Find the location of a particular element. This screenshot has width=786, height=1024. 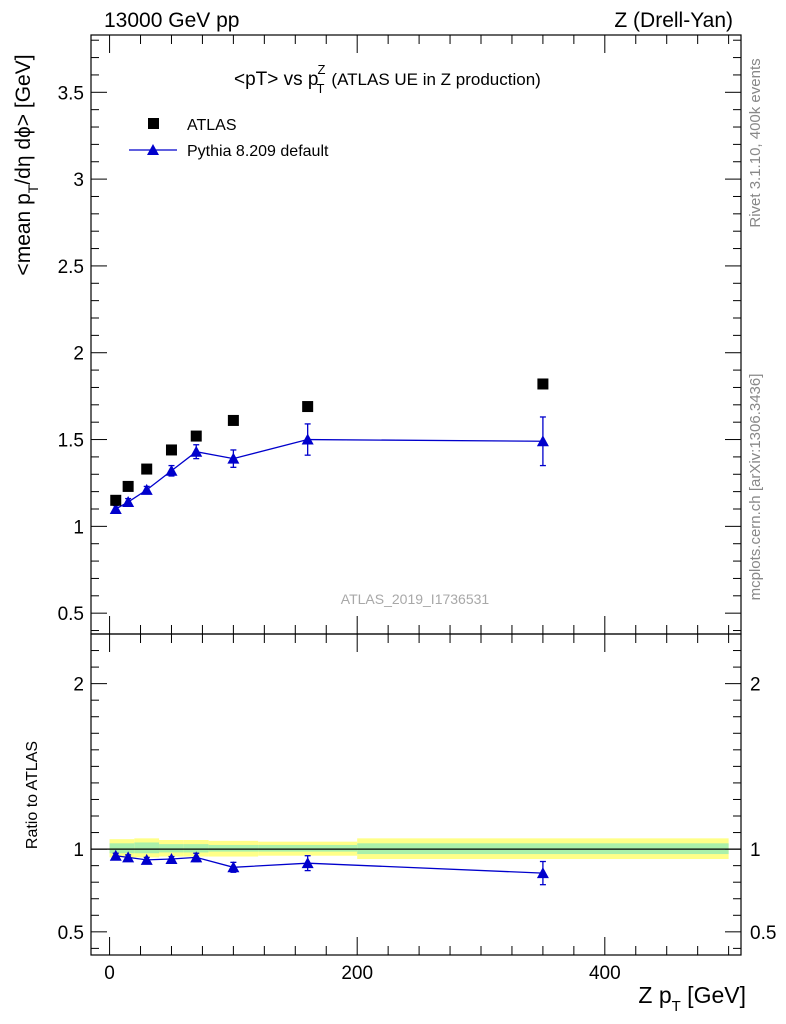

legend-pythia-label: Pythia 8.209 default is located at coordinates (258, 151).